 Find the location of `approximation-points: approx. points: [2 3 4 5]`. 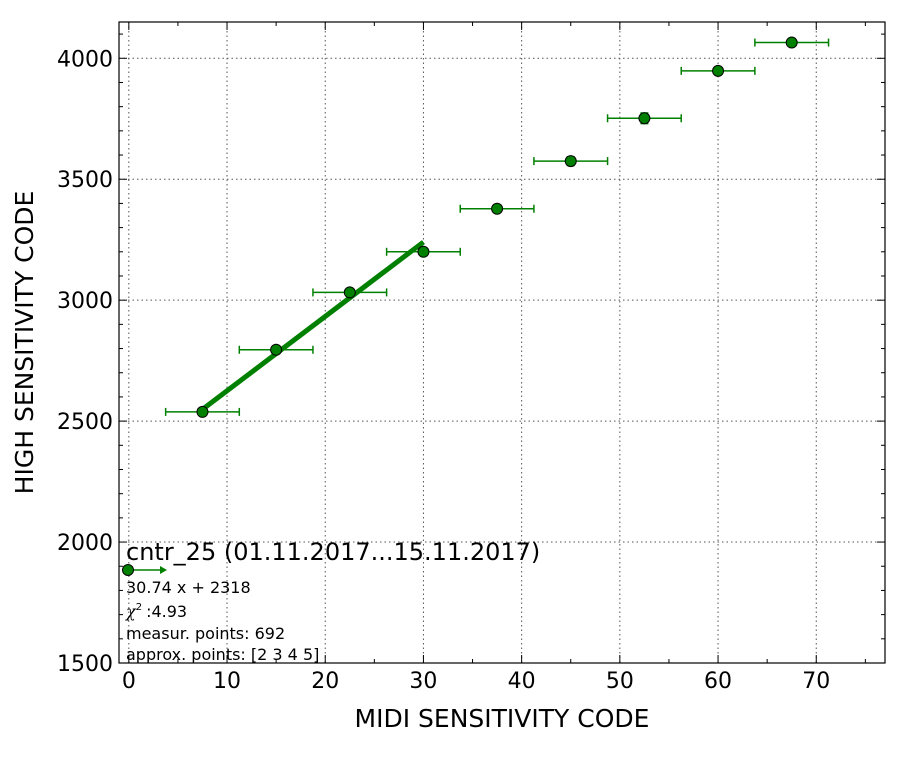

approximation-points: approx. points: [2 3 4 5] is located at coordinates (222, 654).